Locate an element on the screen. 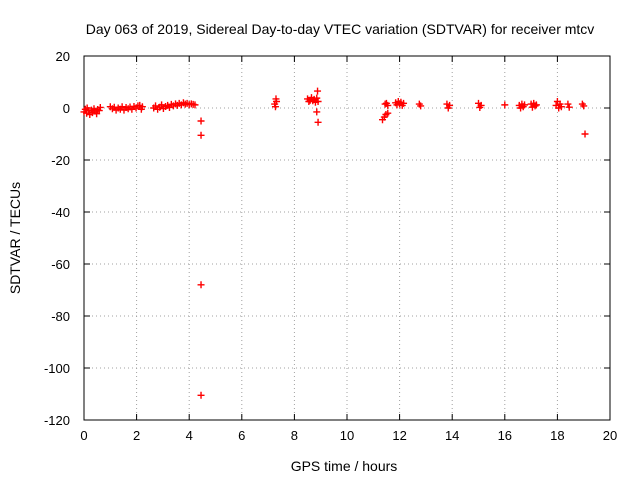  y-tick-label: -20 is located at coordinates (60, 160).